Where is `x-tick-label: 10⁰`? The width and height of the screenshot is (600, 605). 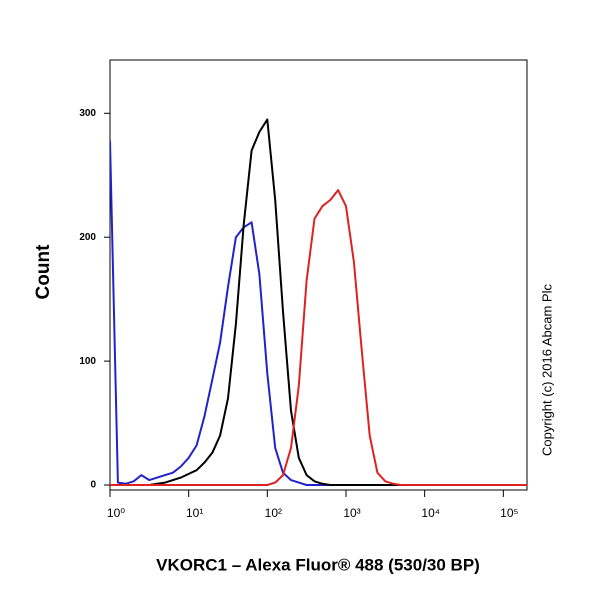 x-tick-label: 10⁰ is located at coordinates (116, 513).